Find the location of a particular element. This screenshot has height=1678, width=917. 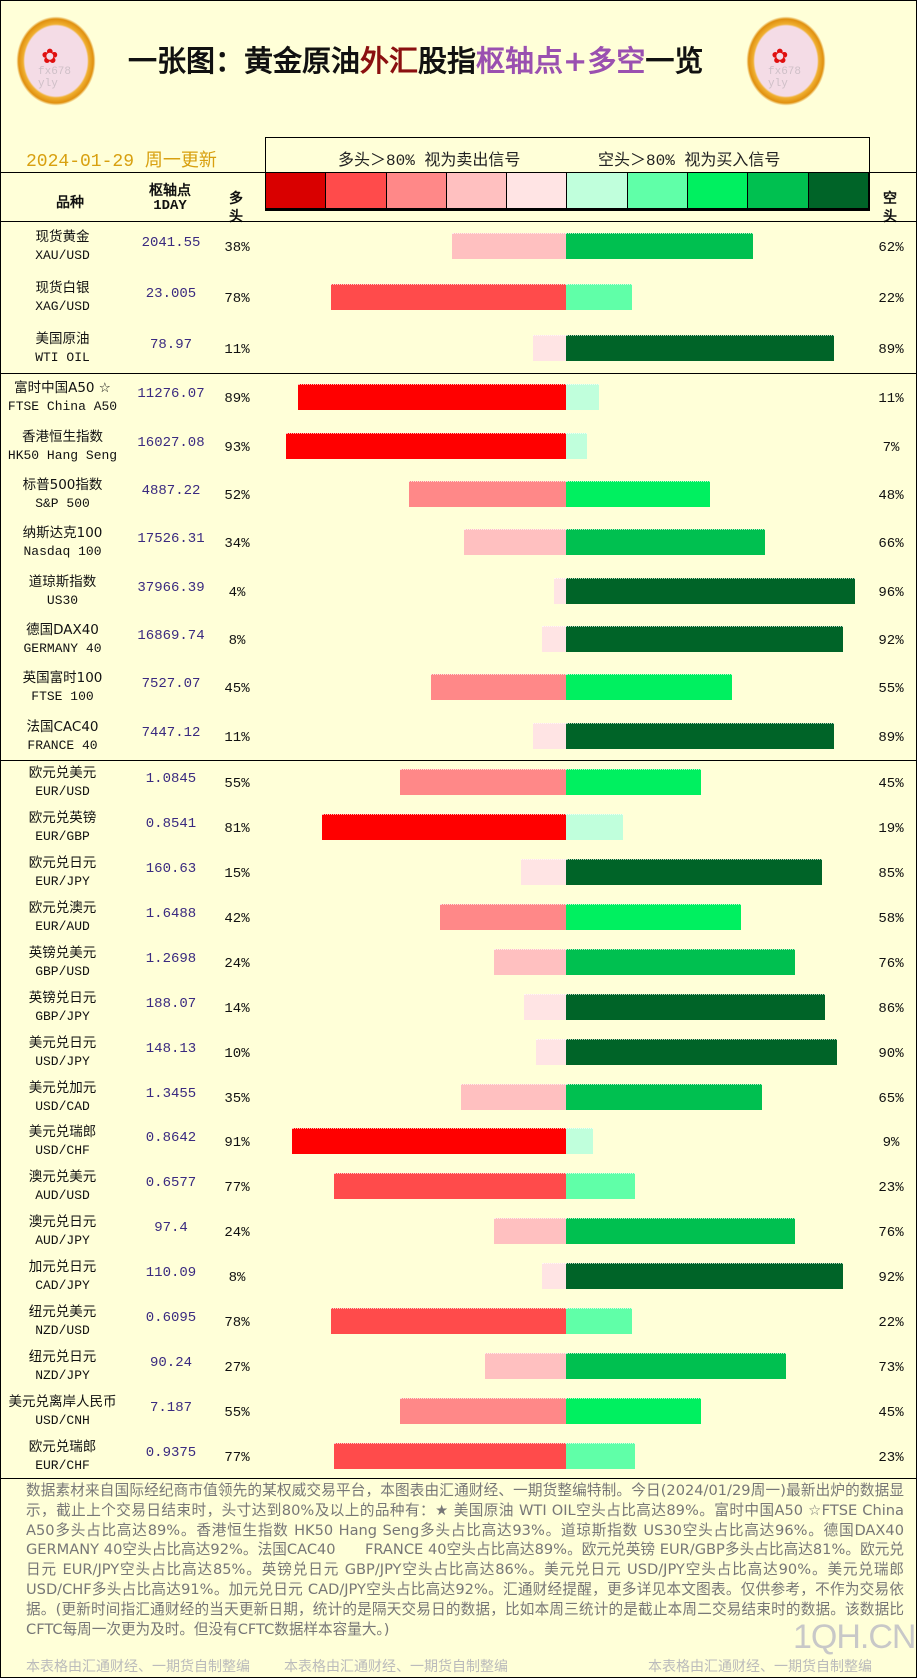

update-date: 2024-01-29 周一更新 is located at coordinates (121, 162).